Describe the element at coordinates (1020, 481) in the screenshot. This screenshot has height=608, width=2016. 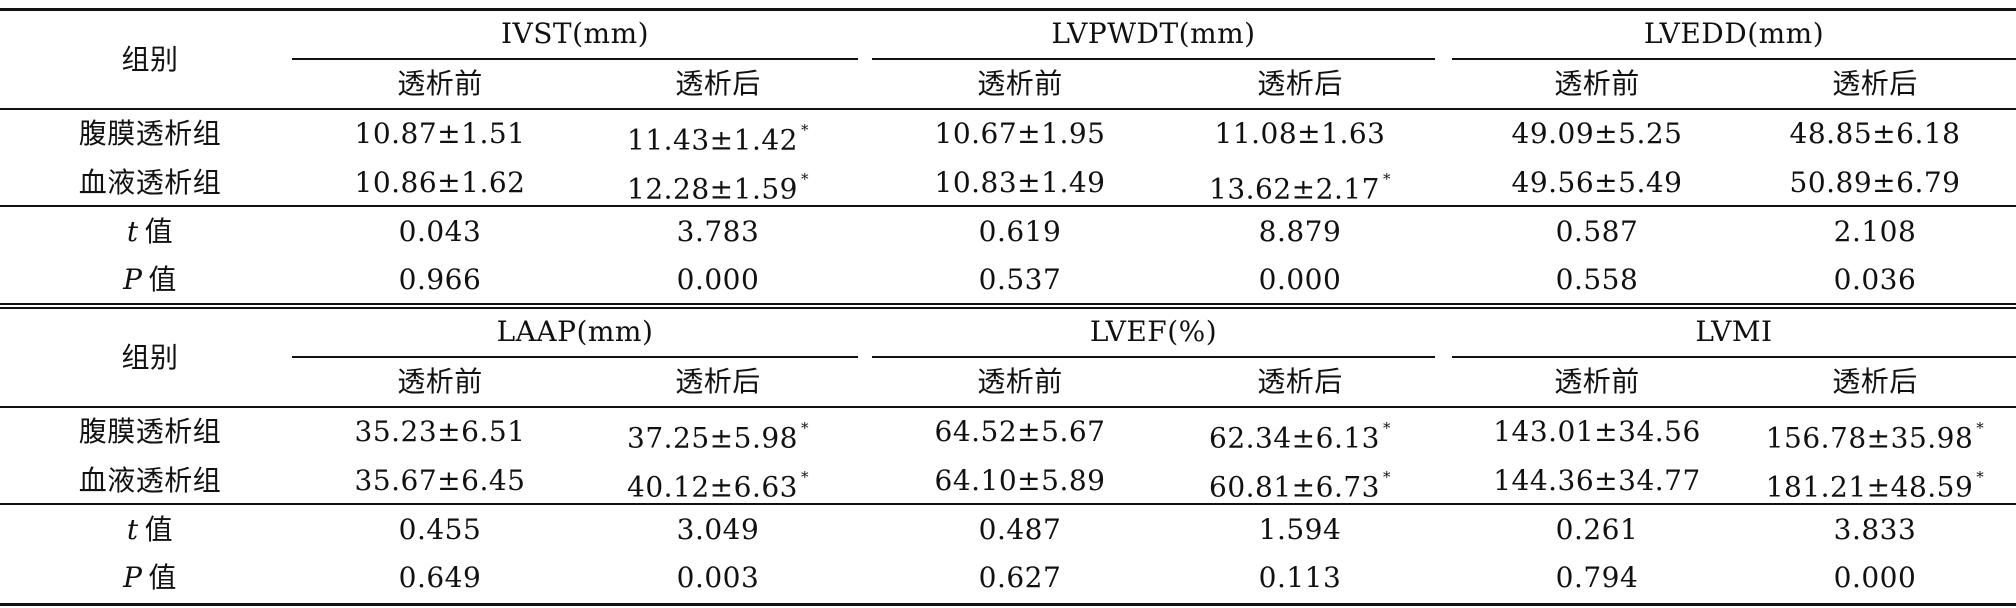
I see `value-cell: 64.10±5.89` at that location.